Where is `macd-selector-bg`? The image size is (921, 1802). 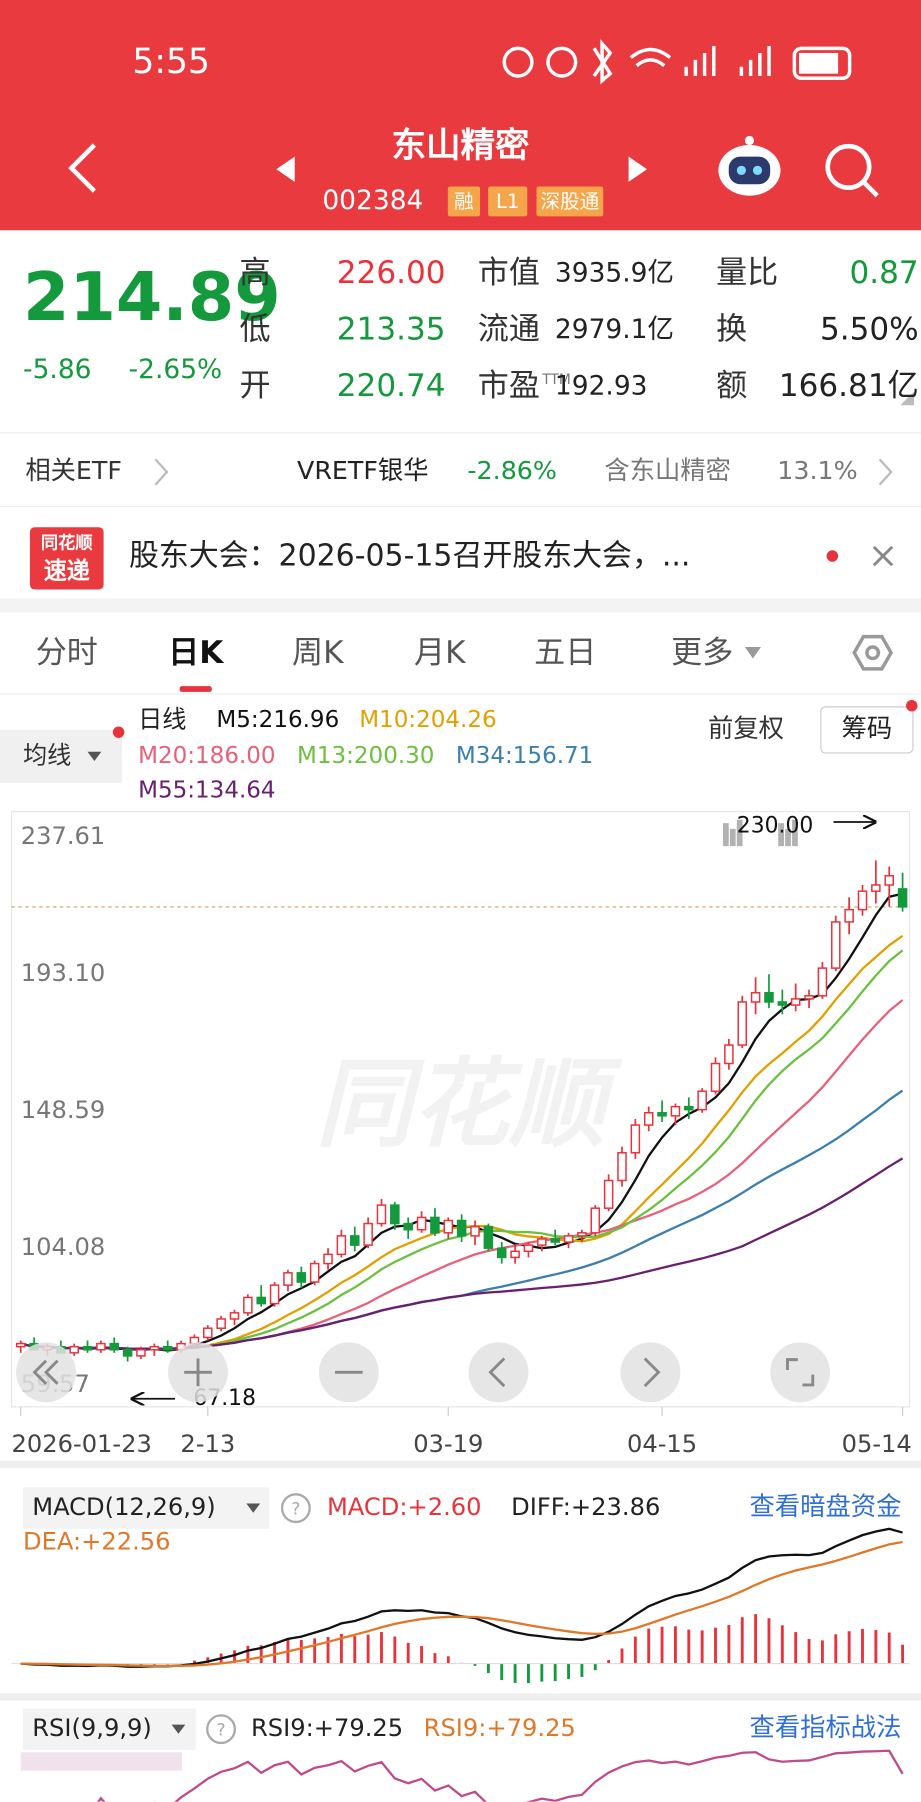 macd-selector-bg is located at coordinates (146, 1508).